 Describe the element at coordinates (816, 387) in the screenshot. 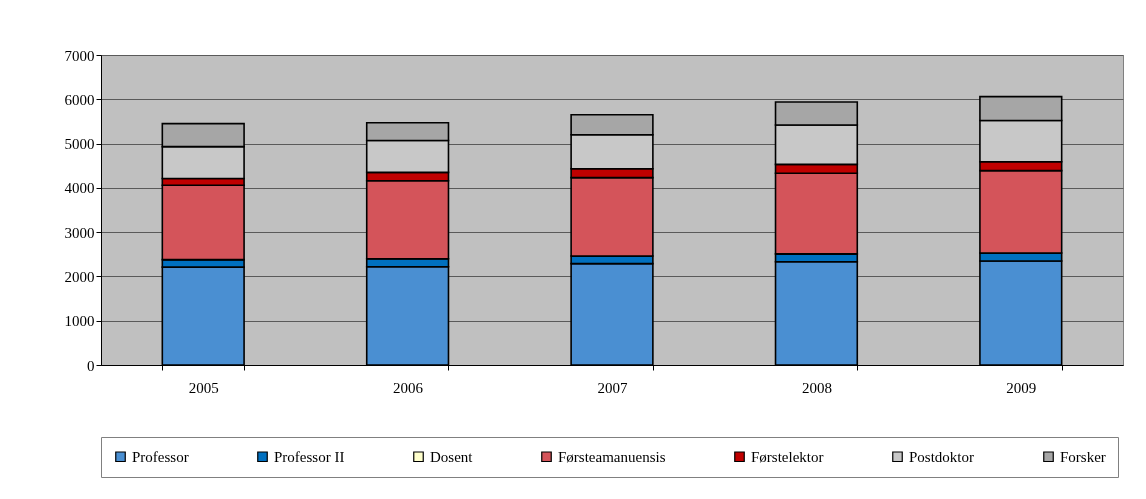

I see `x-tick-label: 2008` at that location.